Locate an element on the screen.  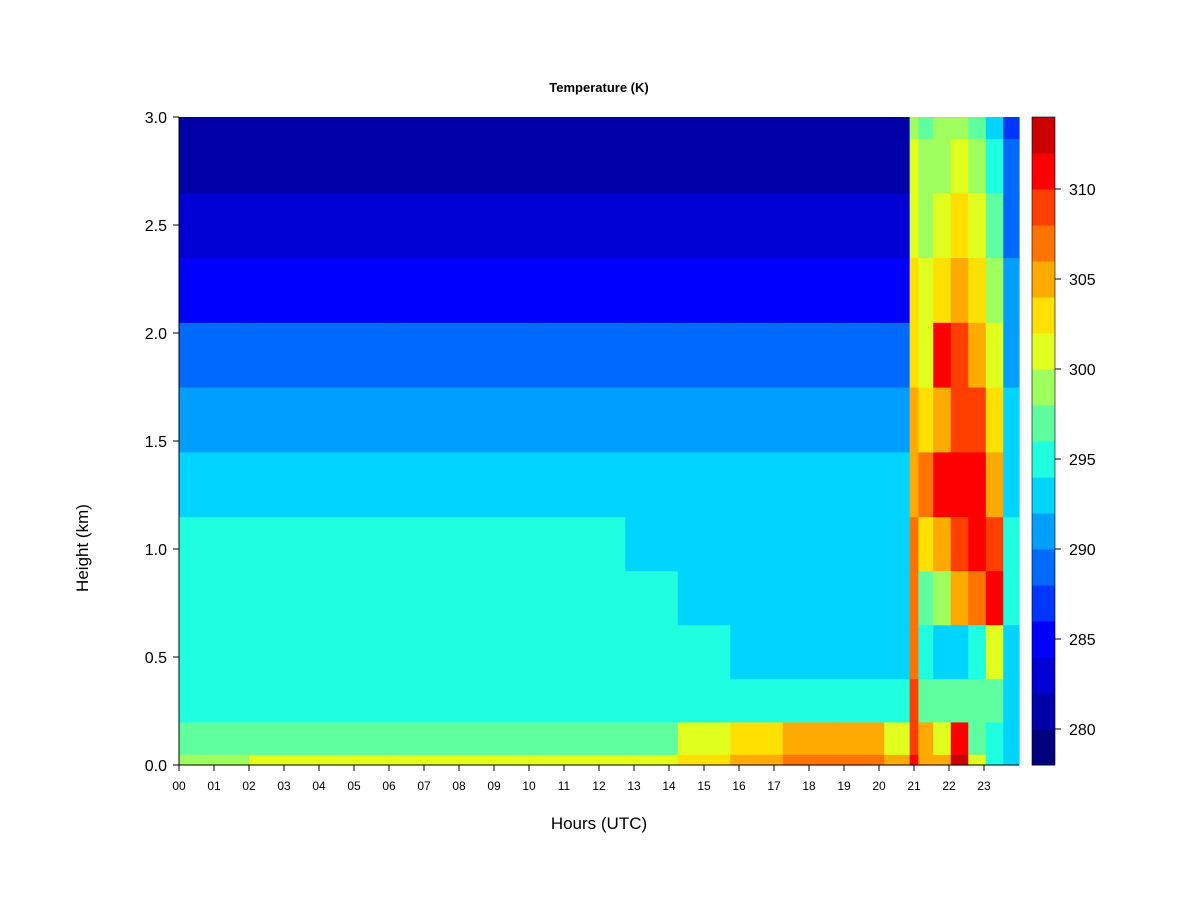
colorbar-tick-label: 300 is located at coordinates (1082, 370).